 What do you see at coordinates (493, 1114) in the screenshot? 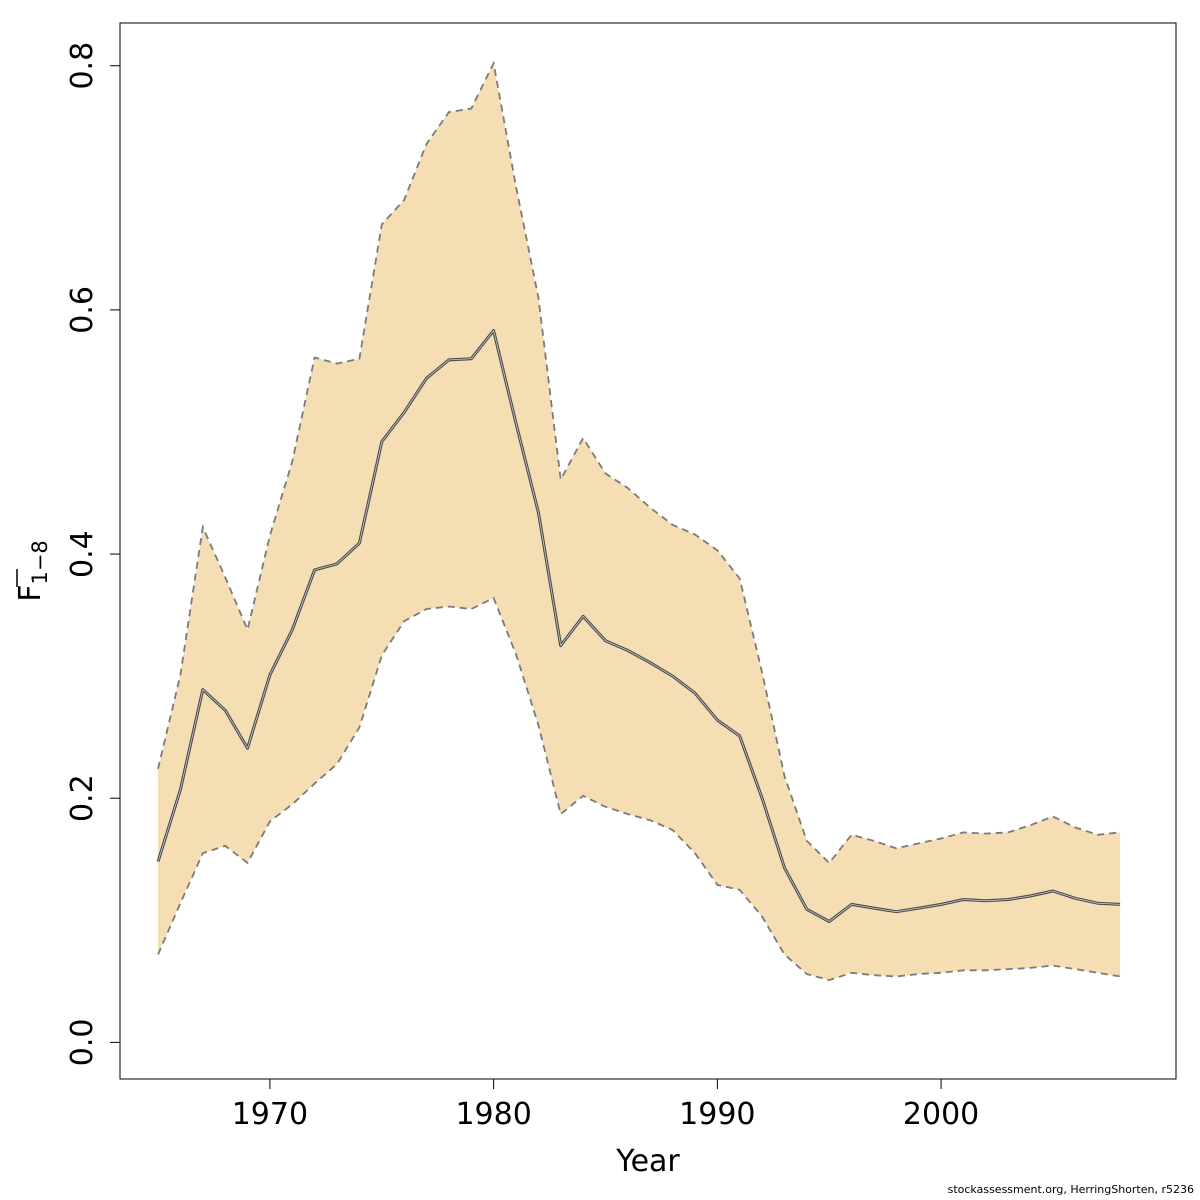
I see `x-tick-label: 1980` at bounding box center [493, 1114].